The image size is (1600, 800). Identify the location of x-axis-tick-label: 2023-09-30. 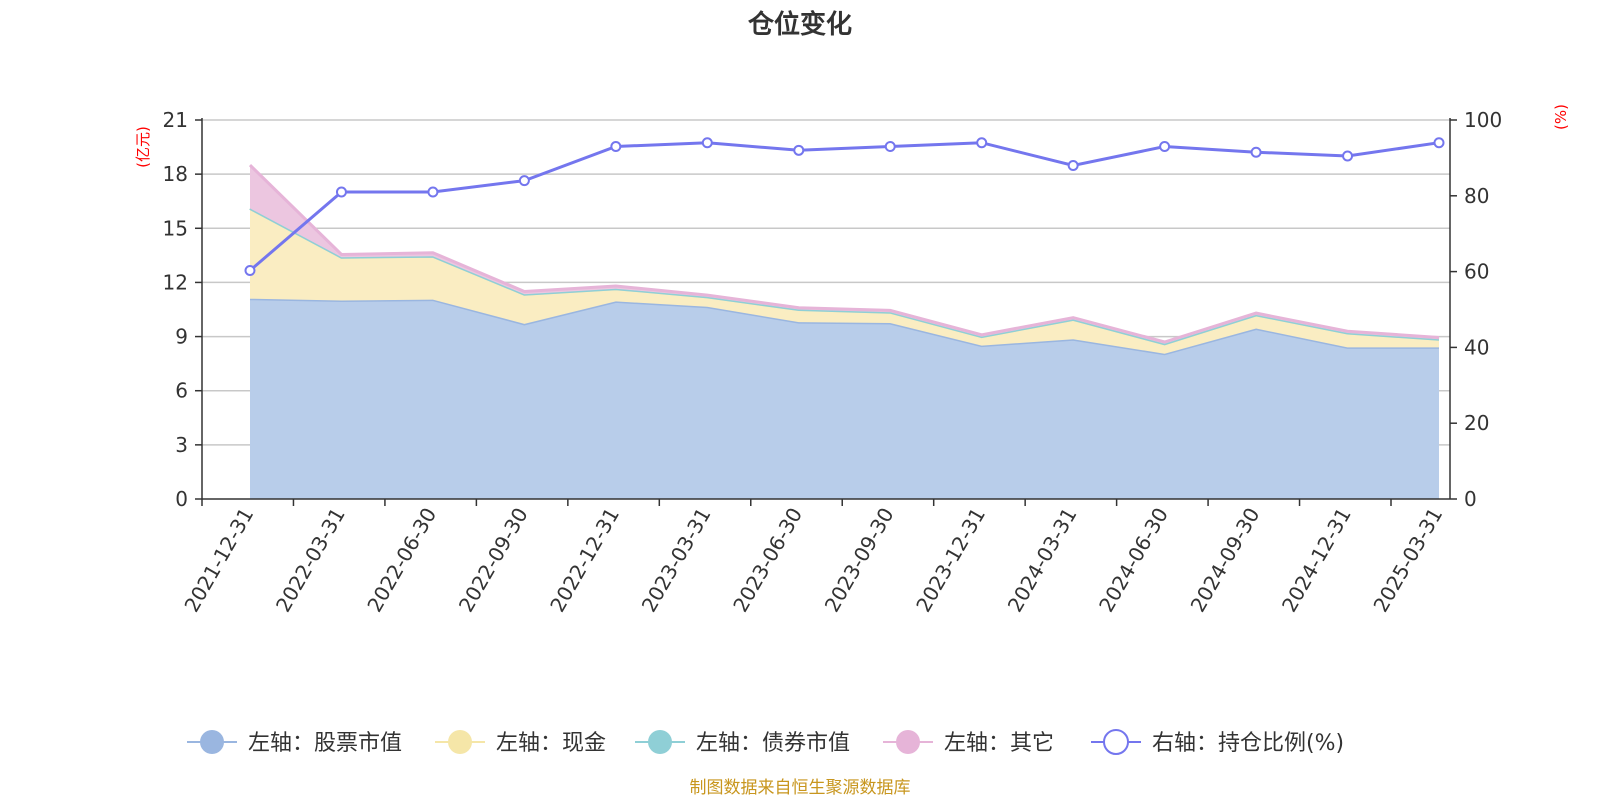
(859, 560).